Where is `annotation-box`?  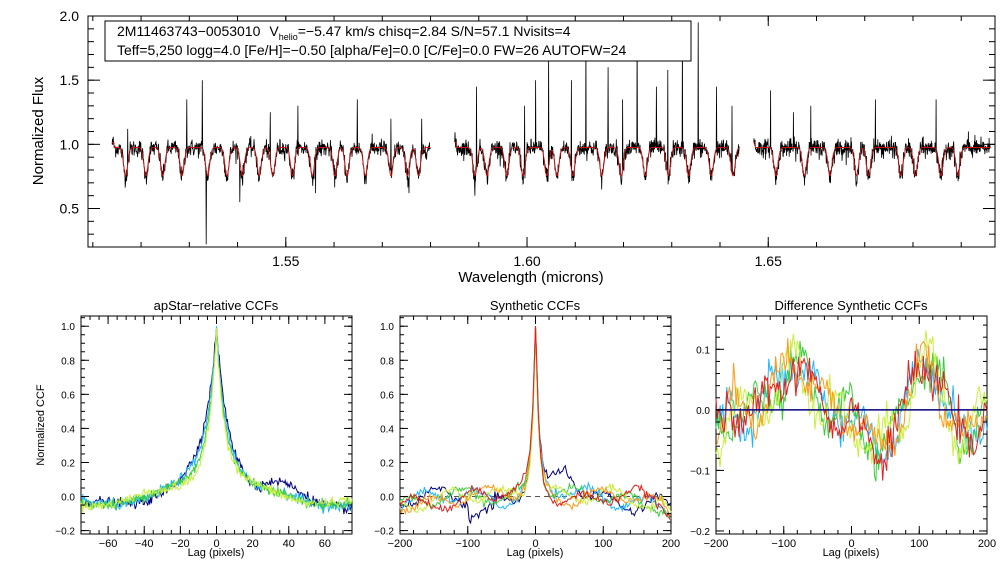
annotation-box is located at coordinates (398, 41).